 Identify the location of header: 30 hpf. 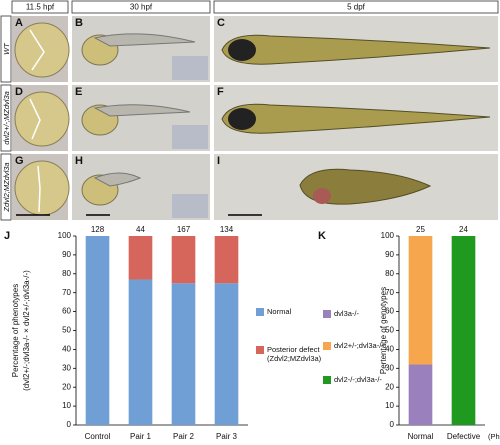
(141, 7).